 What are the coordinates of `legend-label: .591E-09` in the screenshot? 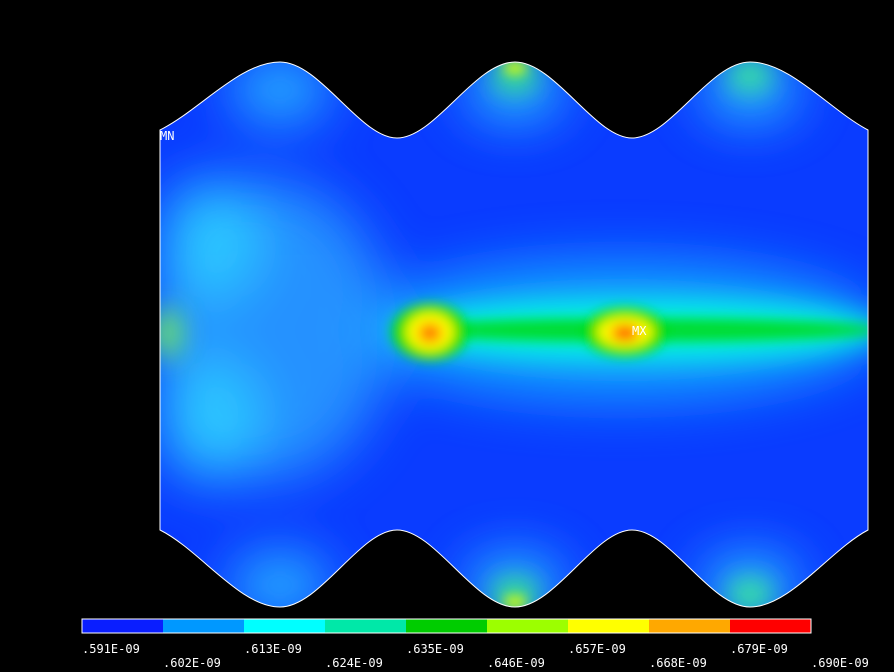 It's located at (111, 649).